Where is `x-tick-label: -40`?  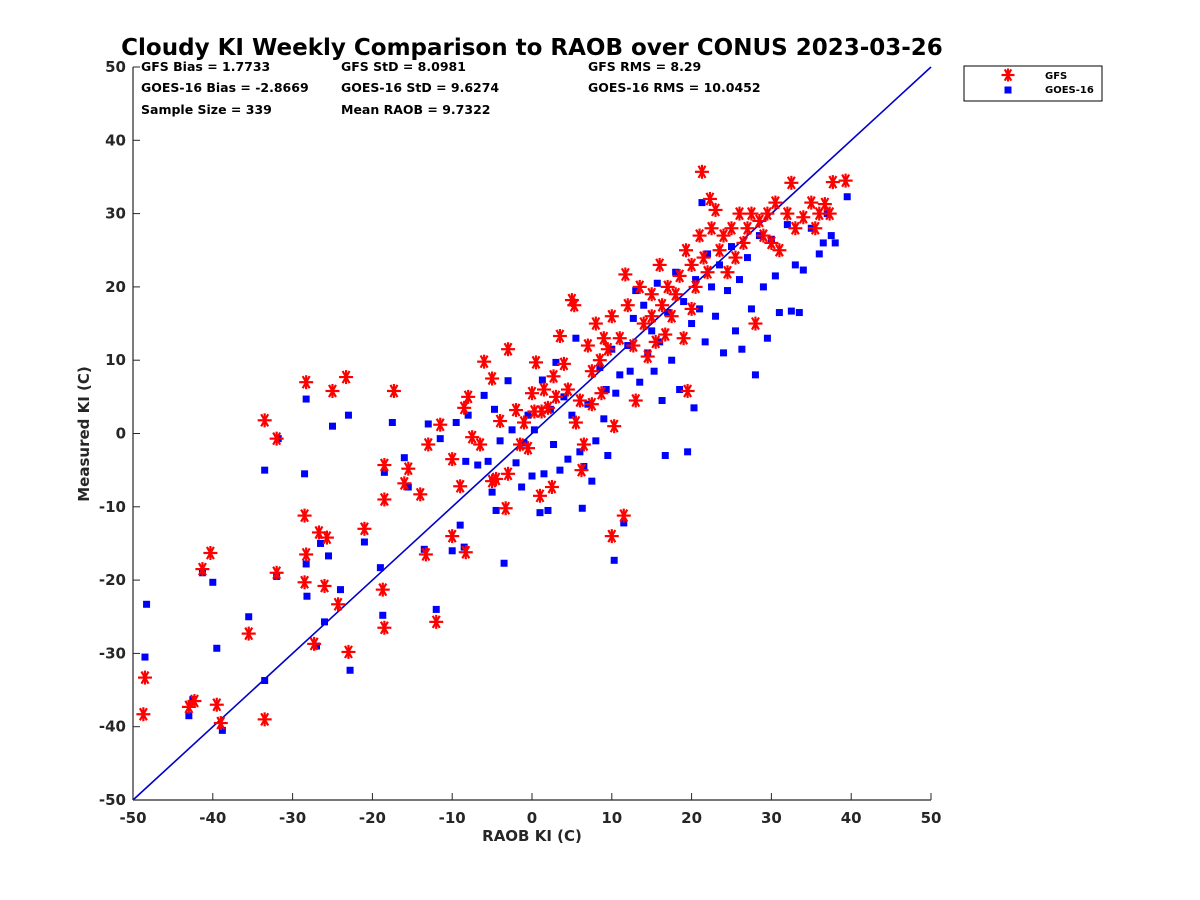
x-tick-label: -40 is located at coordinates (212, 818).